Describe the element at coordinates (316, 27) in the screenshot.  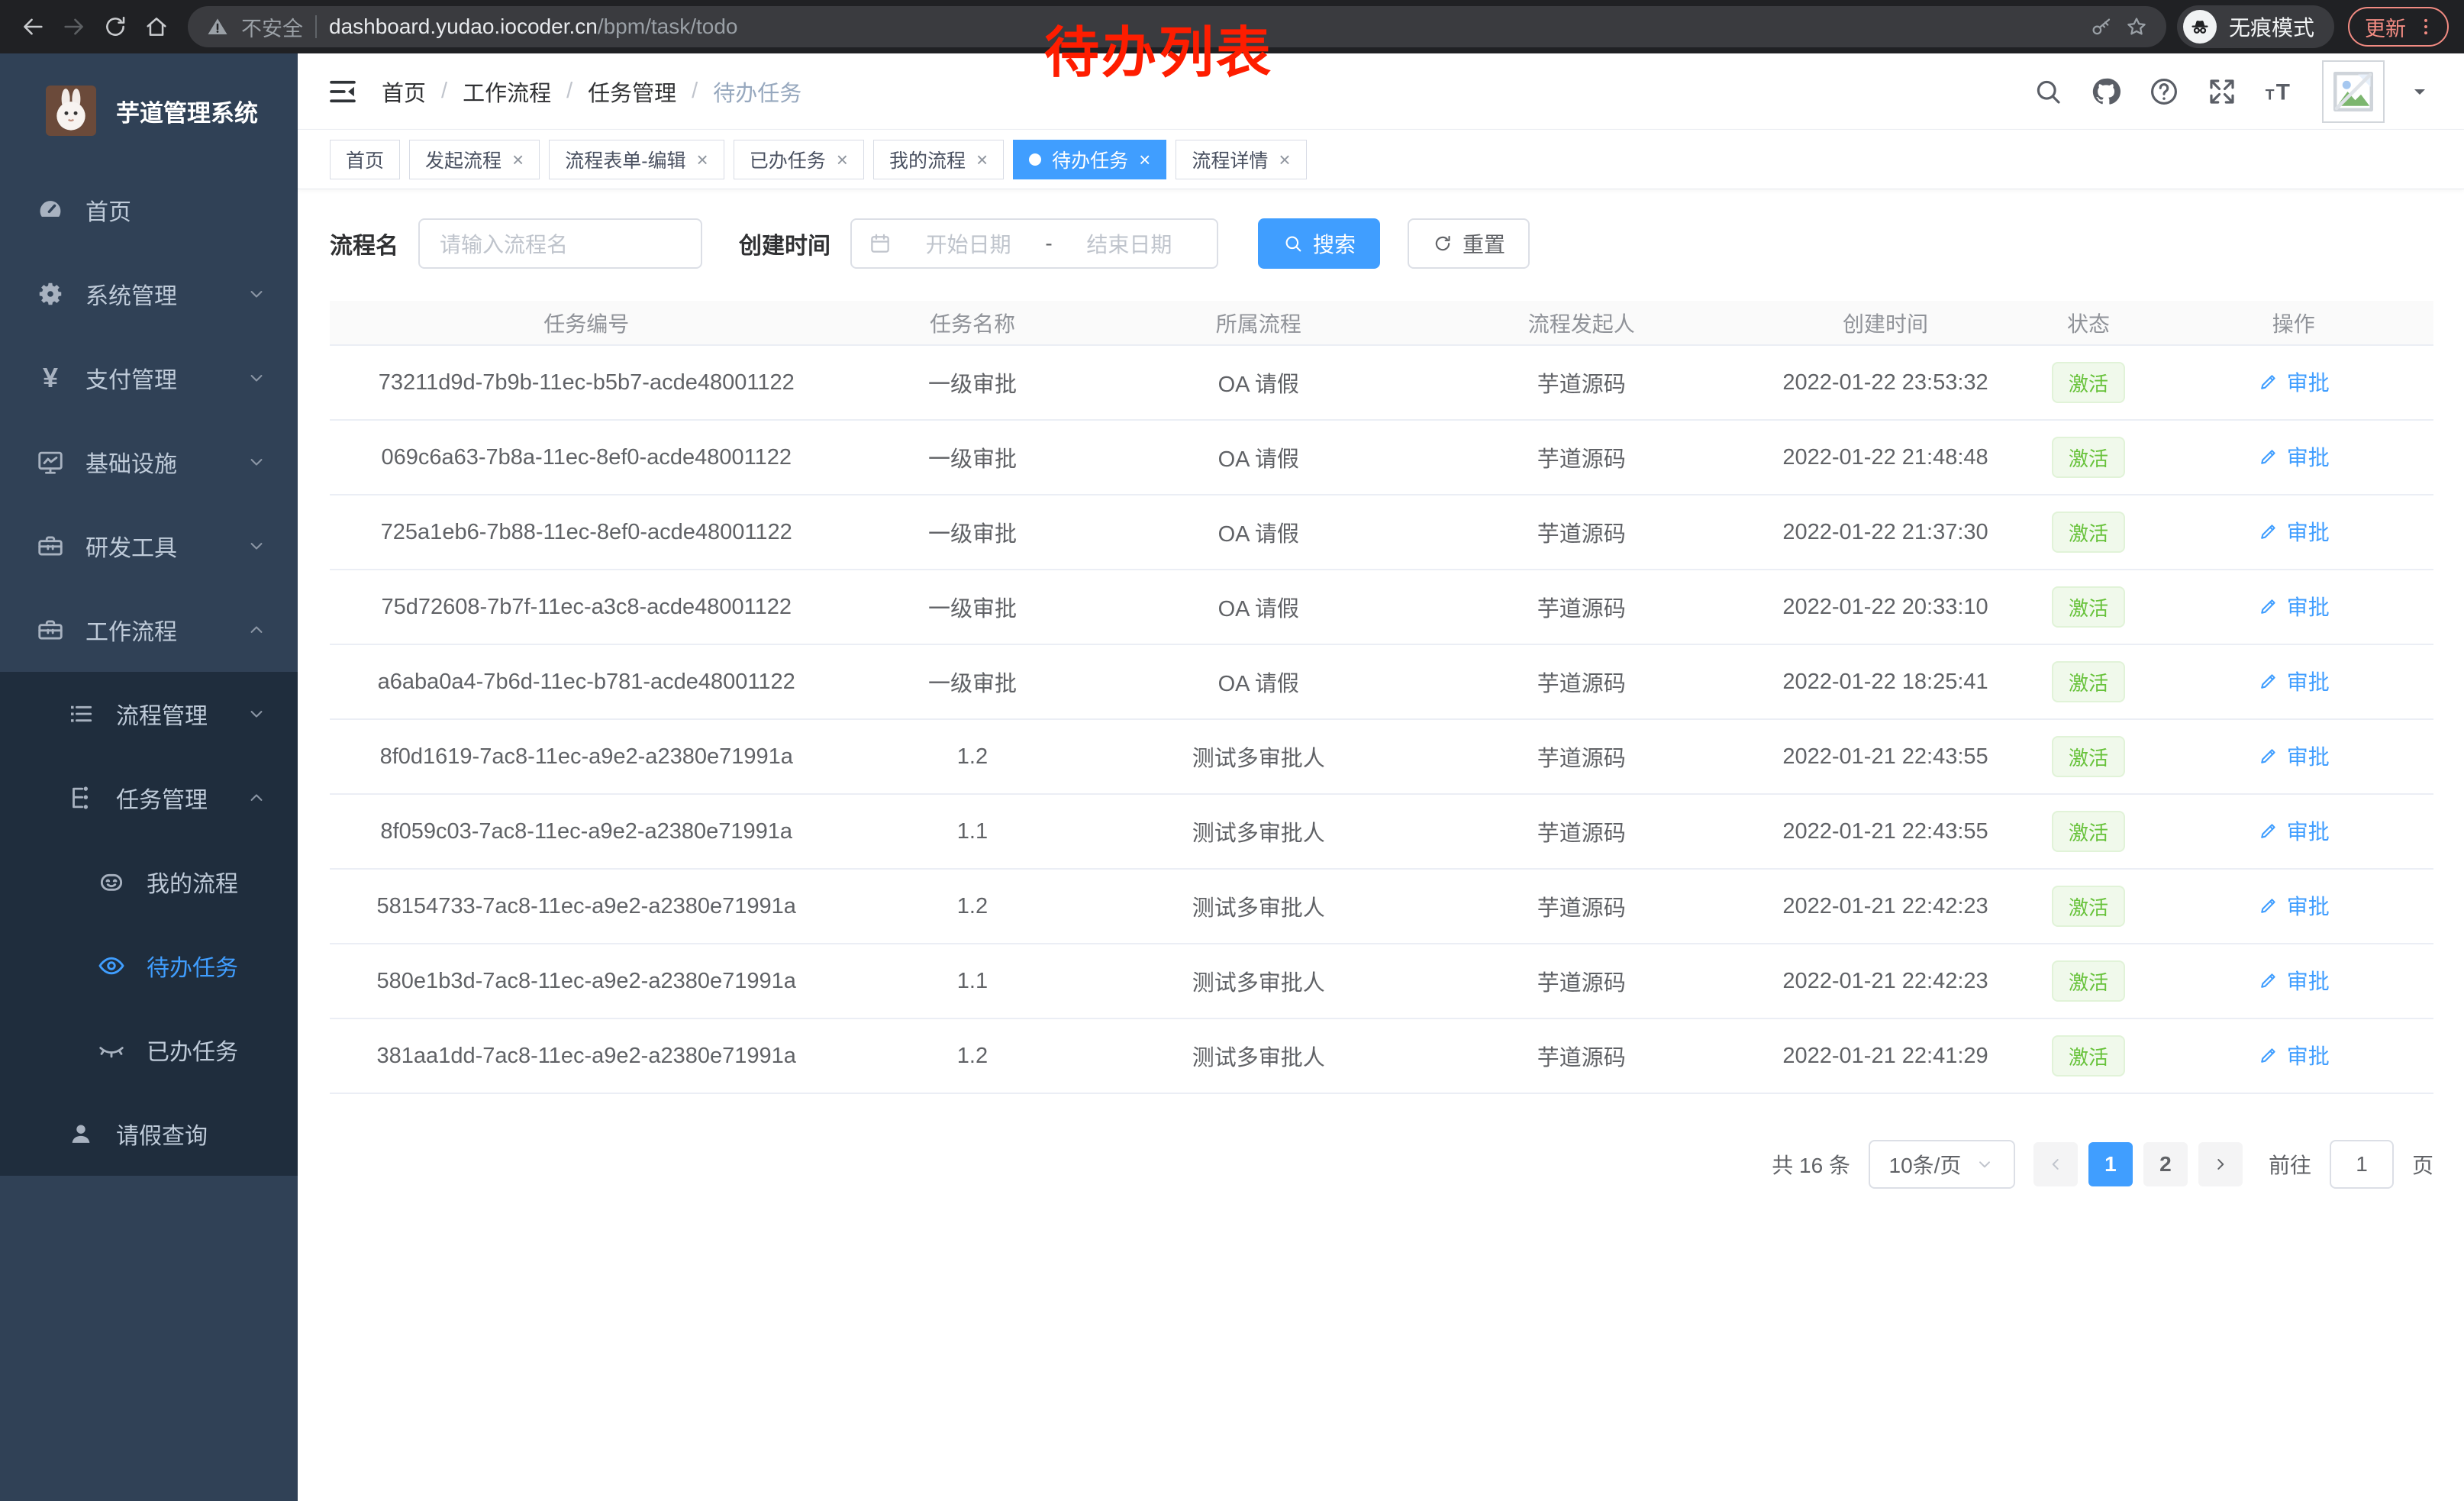
I see `omnibox-divider` at that location.